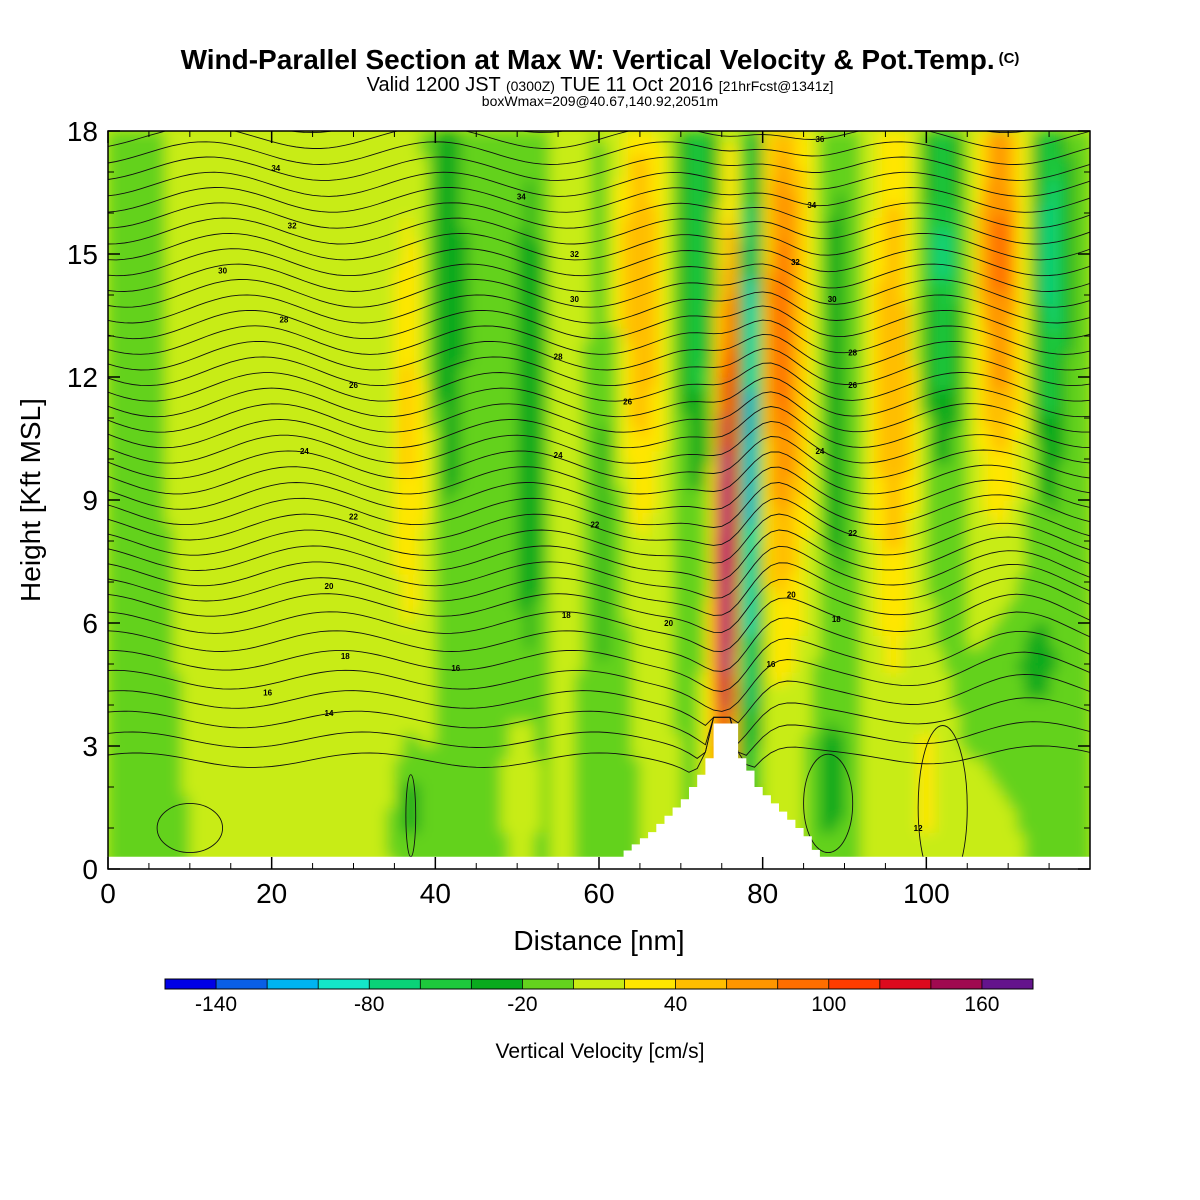  Describe the element at coordinates (329, 713) in the screenshot. I see `contour-label: 14` at that location.